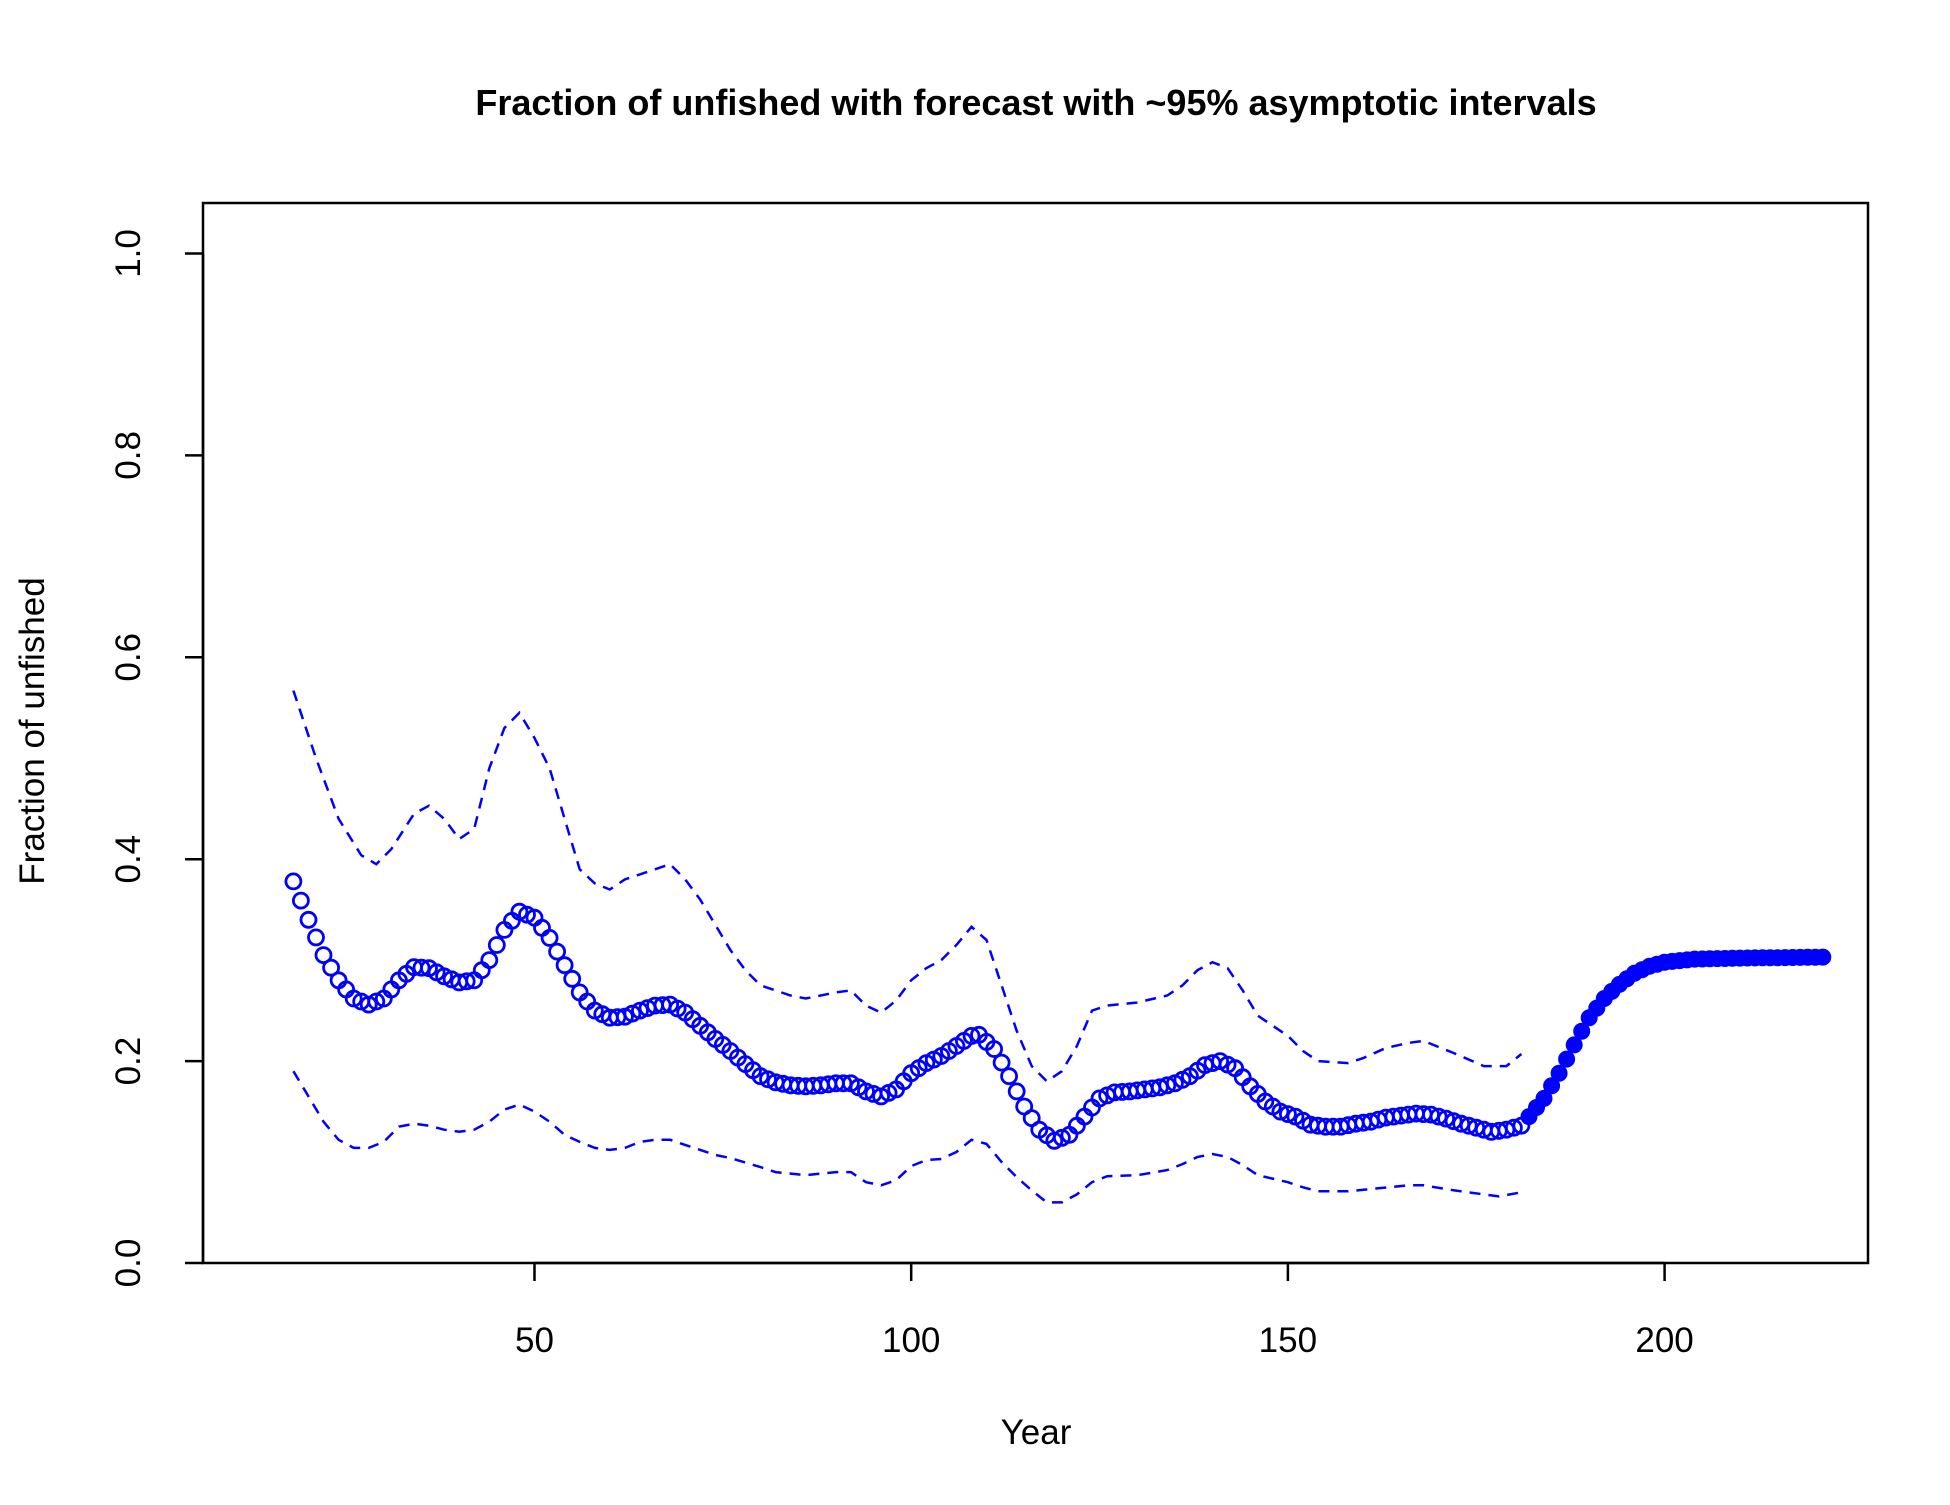  What do you see at coordinates (128, 1263) in the screenshot?
I see `y-tick-label: 0.0` at bounding box center [128, 1263].